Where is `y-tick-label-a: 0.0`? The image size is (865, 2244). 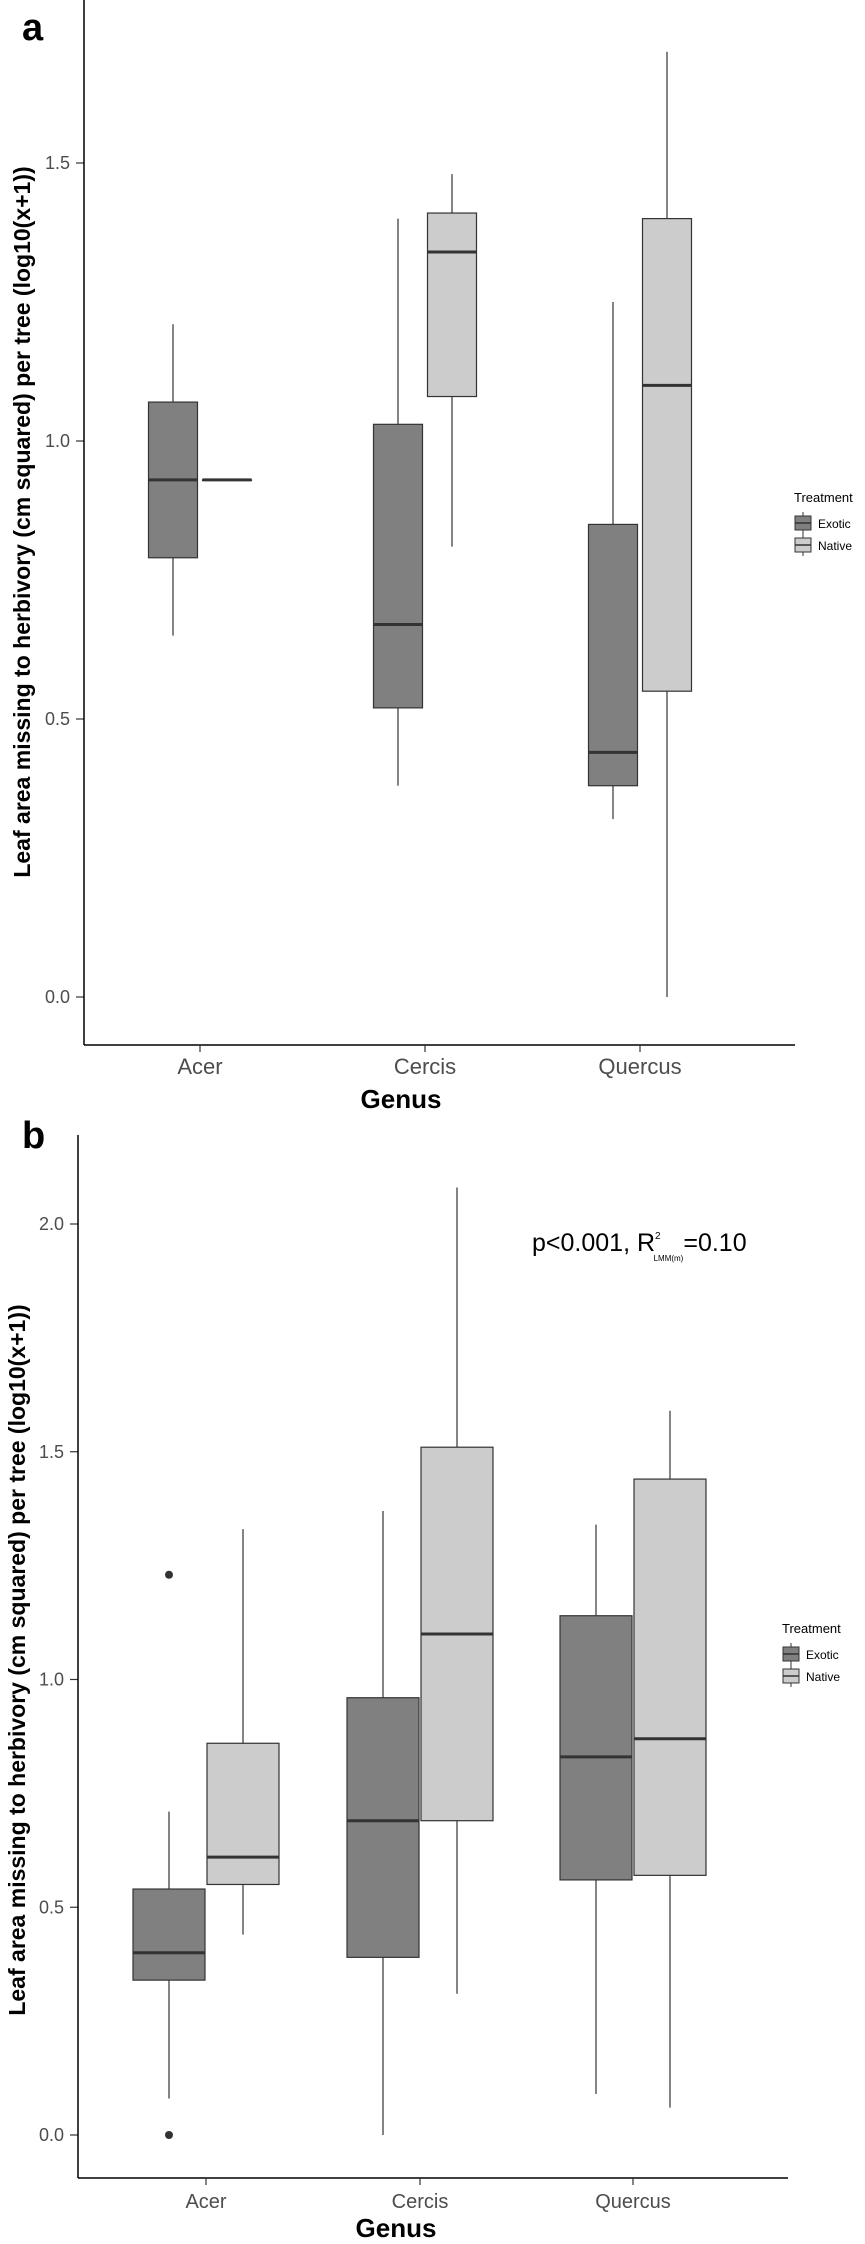
y-tick-label-a: 0.0 is located at coordinates (57, 997).